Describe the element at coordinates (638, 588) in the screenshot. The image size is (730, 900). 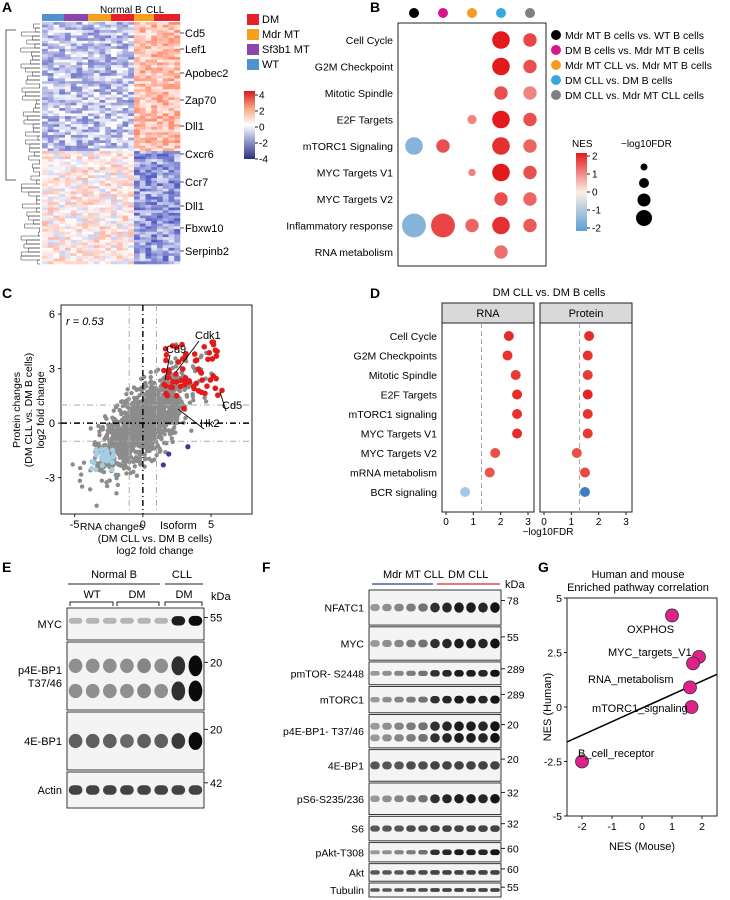
I see `panel-g-subtitle: Enriched pathway correlation` at that location.